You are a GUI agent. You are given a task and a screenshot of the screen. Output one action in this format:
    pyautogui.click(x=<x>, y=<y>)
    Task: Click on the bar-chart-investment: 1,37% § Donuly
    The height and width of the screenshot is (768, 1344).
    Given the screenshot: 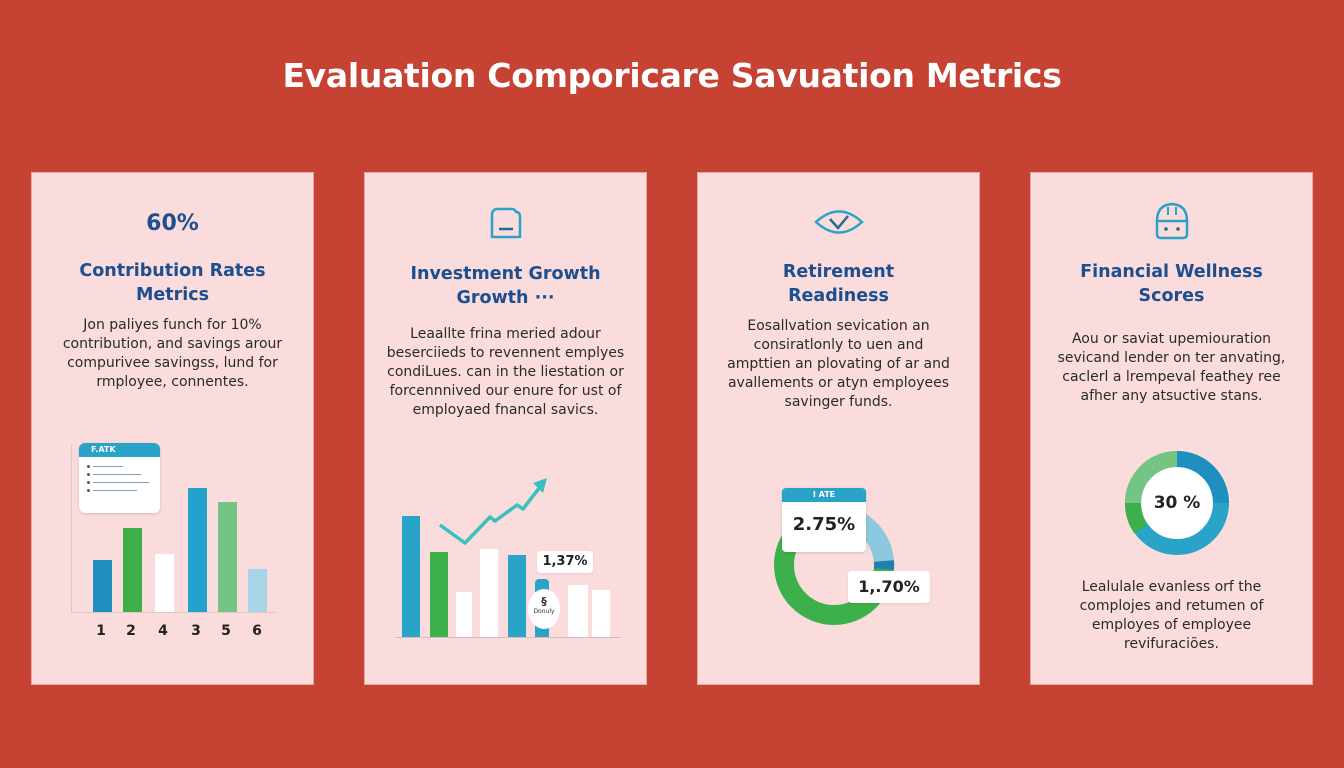 What is the action you would take?
    pyautogui.click(x=510, y=556)
    